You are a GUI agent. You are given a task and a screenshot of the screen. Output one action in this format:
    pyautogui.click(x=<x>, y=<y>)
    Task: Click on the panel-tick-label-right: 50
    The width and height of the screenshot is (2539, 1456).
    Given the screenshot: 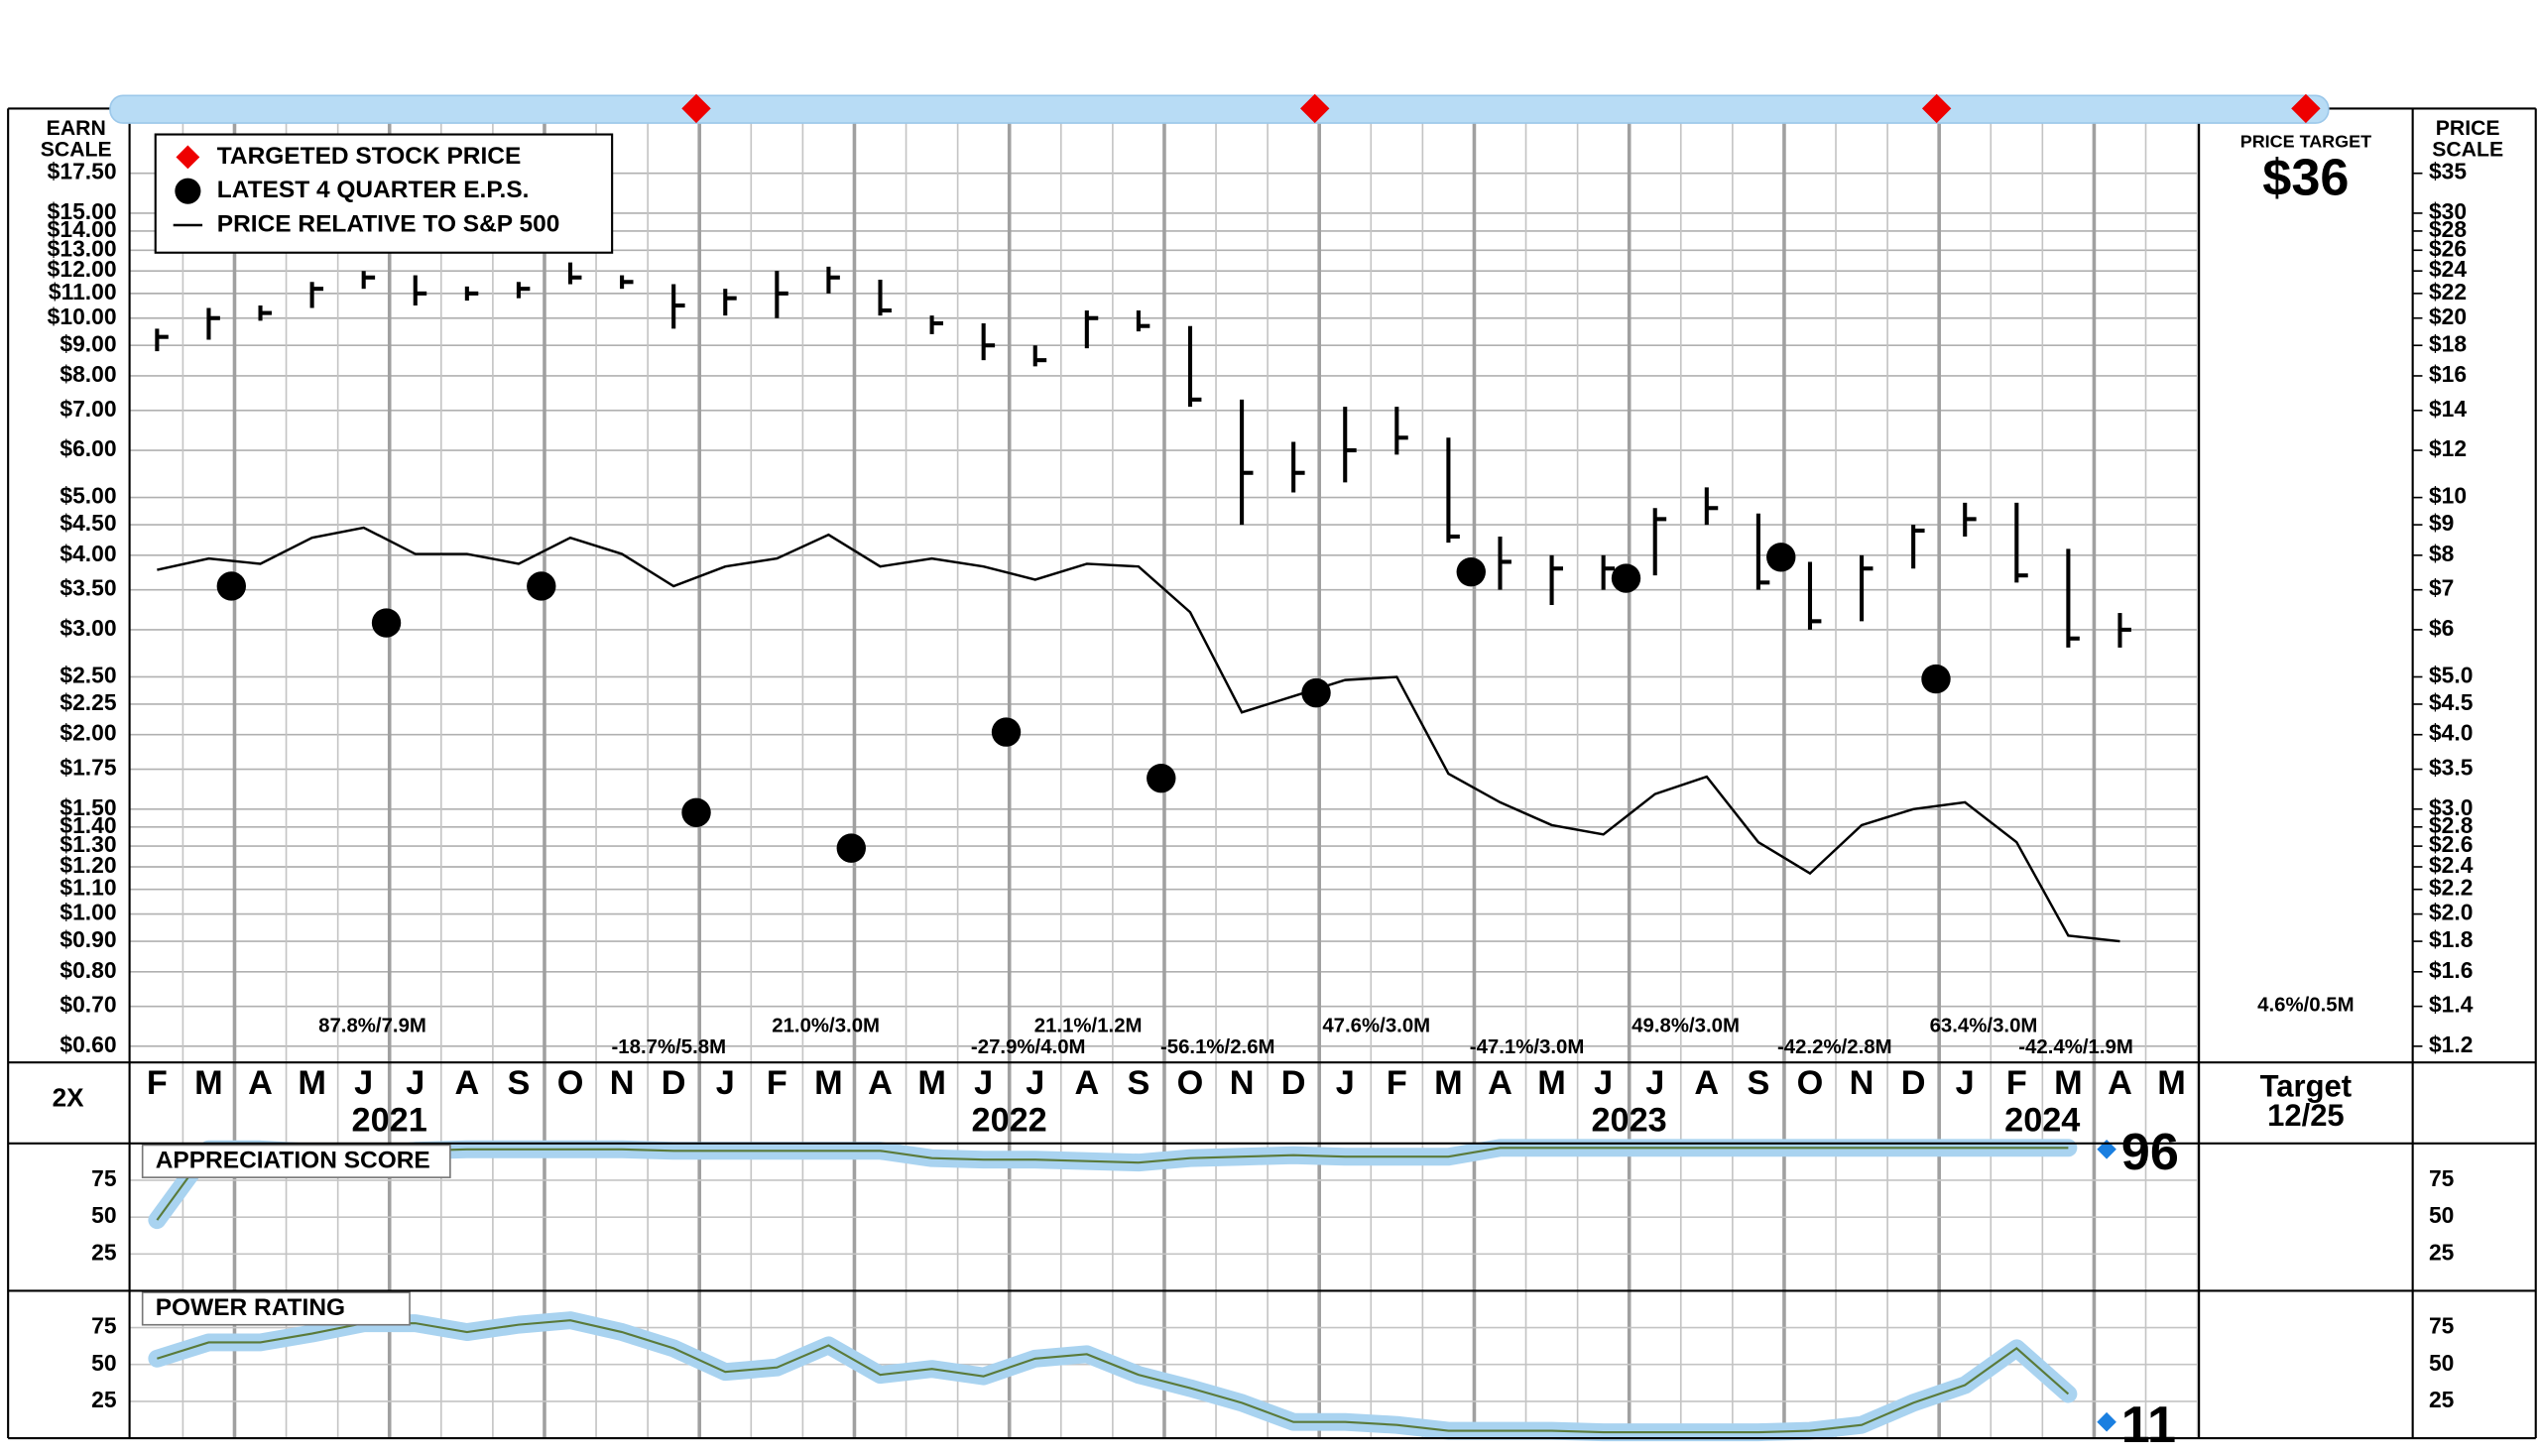 What is the action you would take?
    pyautogui.click(x=2441, y=1363)
    